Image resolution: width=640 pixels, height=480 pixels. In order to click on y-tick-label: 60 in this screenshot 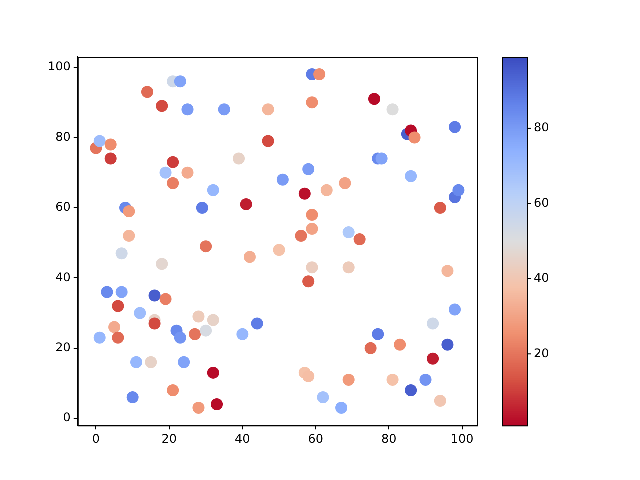, I will do `click(63, 207)`.